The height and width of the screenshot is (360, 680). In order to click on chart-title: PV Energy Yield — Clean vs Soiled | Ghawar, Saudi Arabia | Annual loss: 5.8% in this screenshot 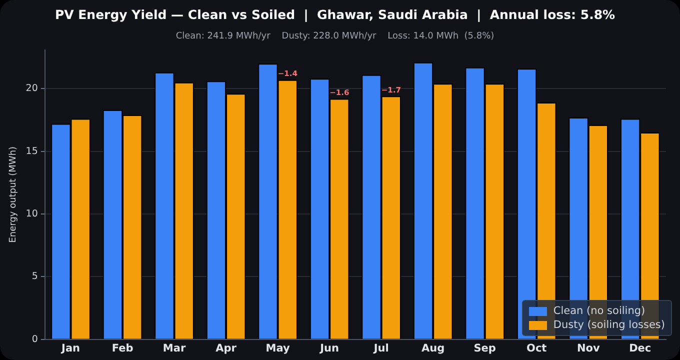, I will do `click(335, 14)`.